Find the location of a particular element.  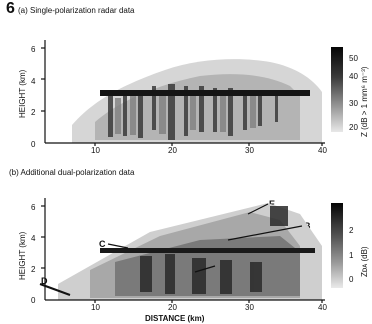

panel-b-title: (b) Additional dual-polarization data is located at coordinates (72, 172).